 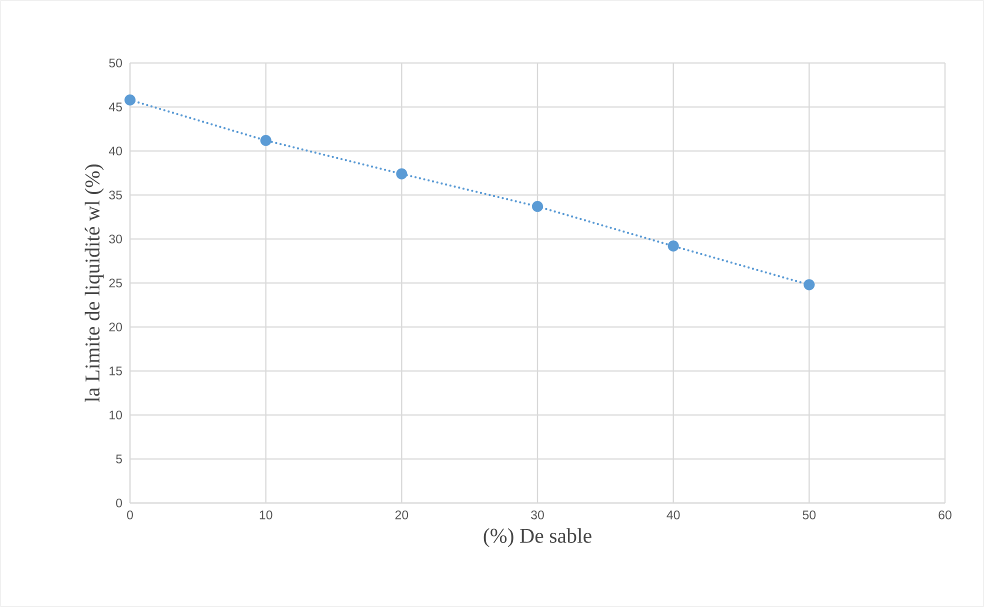 I want to click on y-tick-label: 0, so click(x=119, y=503).